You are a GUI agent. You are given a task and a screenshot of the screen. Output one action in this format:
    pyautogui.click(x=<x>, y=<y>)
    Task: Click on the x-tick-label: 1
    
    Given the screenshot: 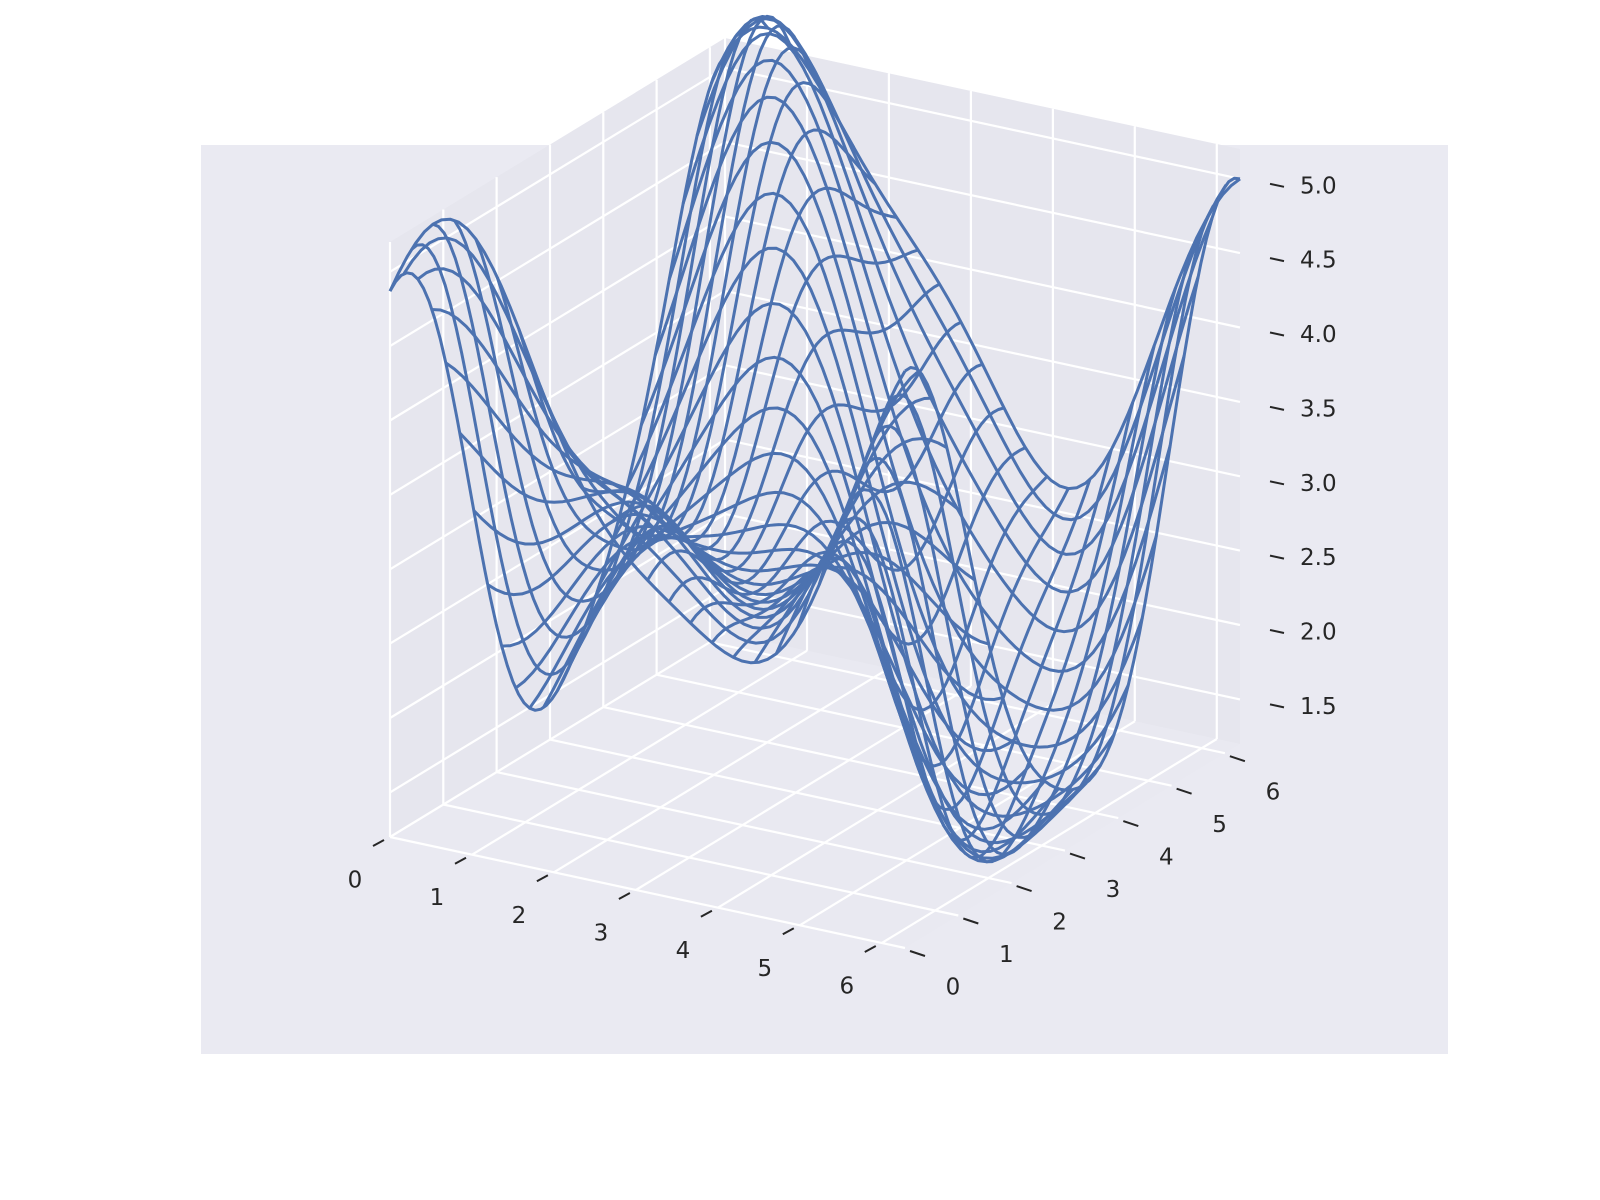 What is the action you would take?
    pyautogui.click(x=437, y=898)
    